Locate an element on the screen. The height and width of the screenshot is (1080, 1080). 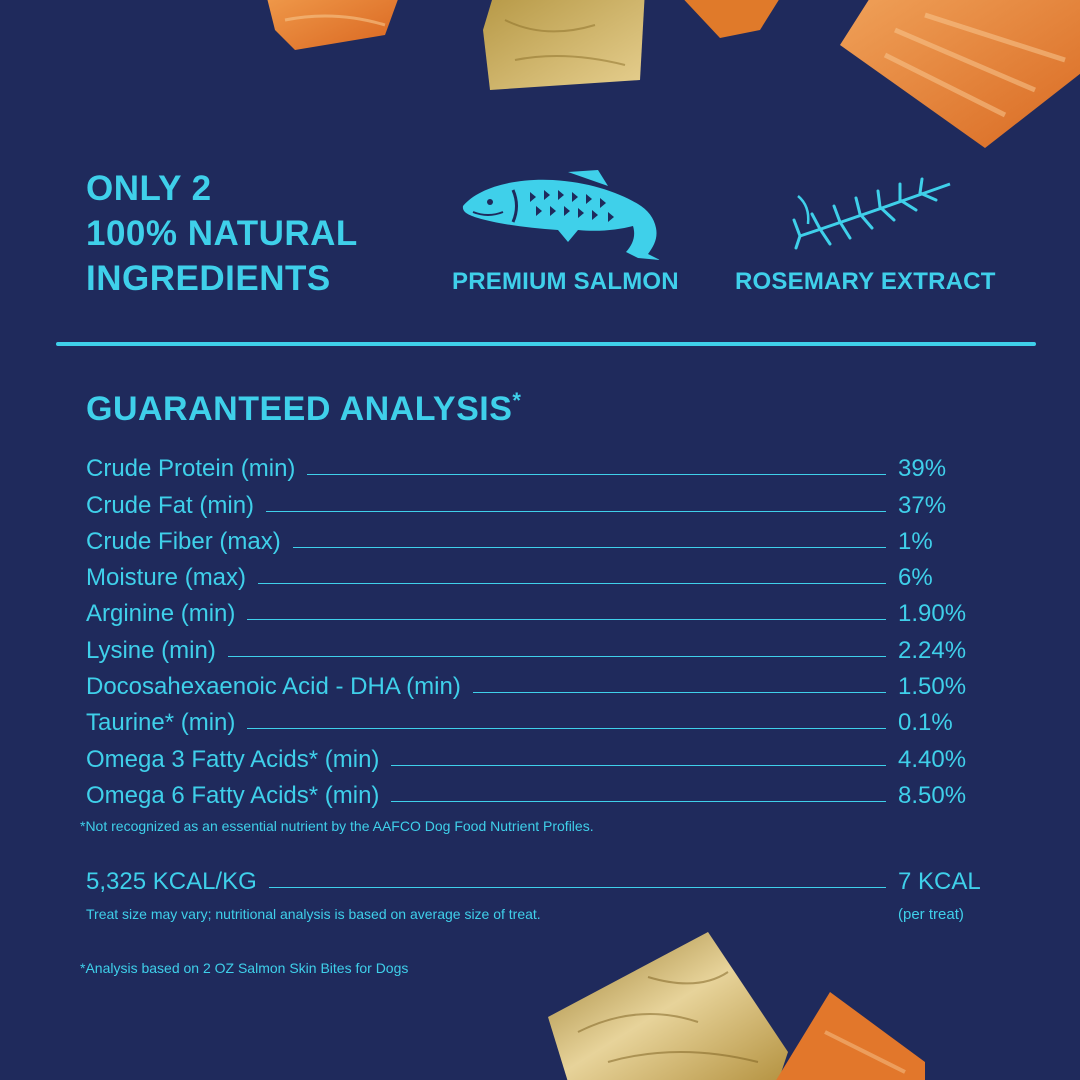
salmon-treat-image-top-mid is located at coordinates (731, 19).